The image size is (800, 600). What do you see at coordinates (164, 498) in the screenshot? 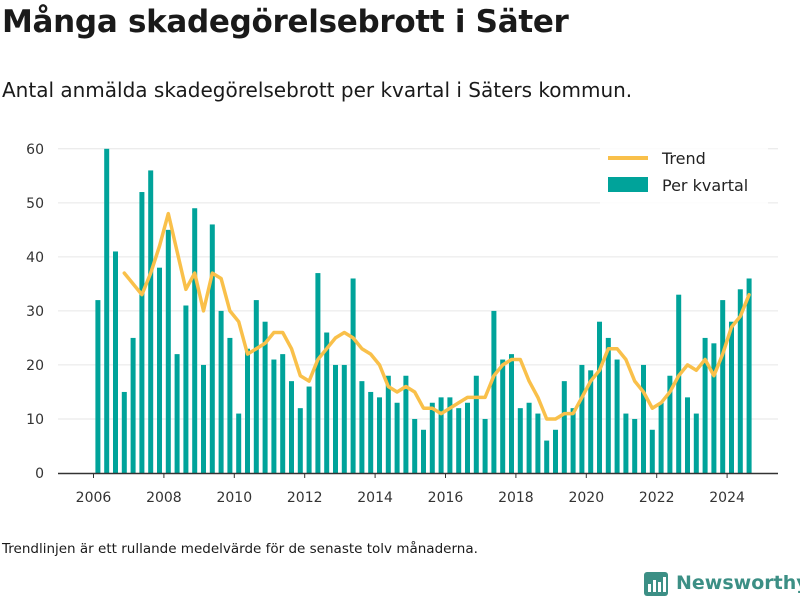
I see `x-tick-label: 2008` at bounding box center [164, 498].